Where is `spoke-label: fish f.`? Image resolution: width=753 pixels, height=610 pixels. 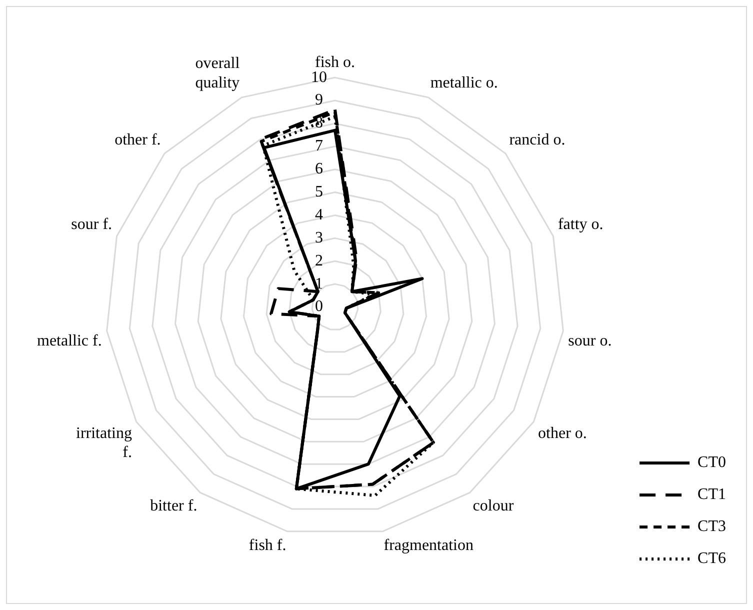
spoke-label: fish f. is located at coordinates (267, 545).